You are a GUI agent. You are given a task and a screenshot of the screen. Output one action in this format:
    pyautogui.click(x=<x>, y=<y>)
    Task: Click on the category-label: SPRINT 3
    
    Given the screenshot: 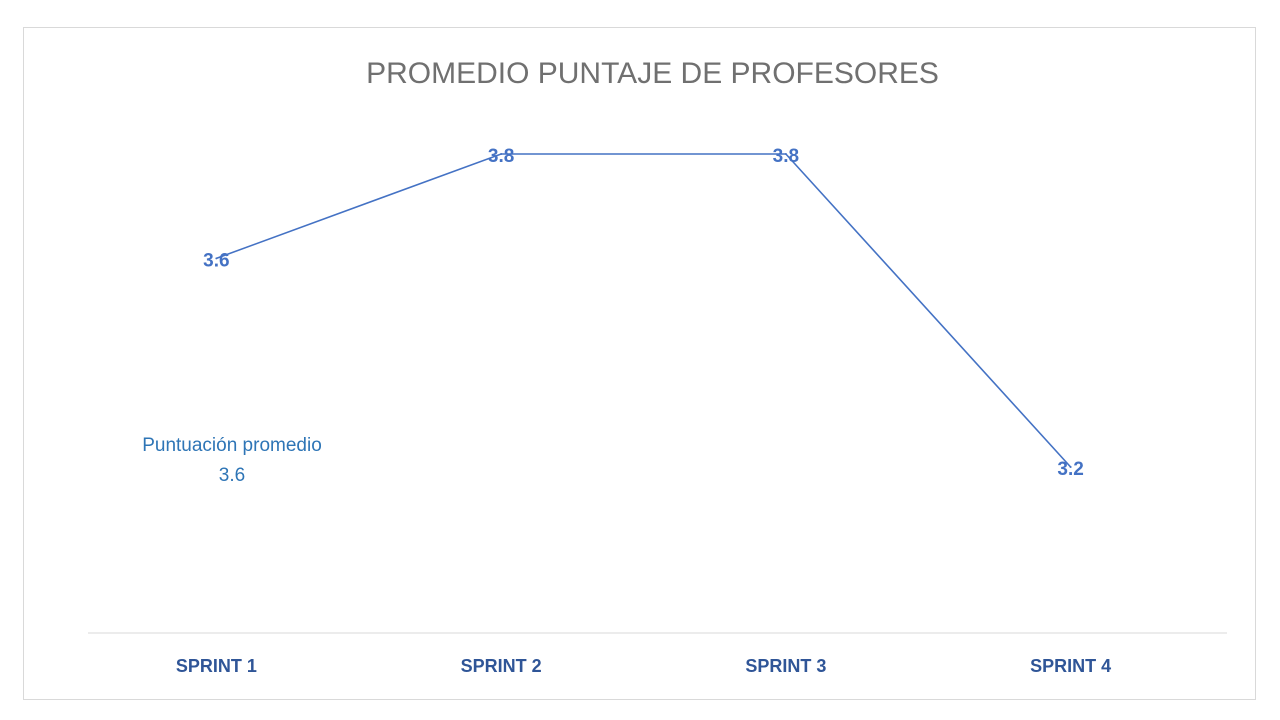 What is the action you would take?
    pyautogui.click(x=785, y=666)
    